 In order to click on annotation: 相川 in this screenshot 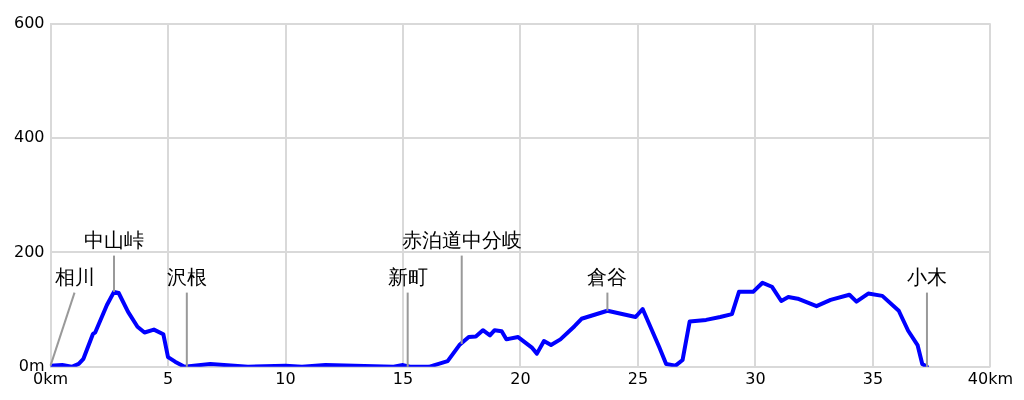, I will do `click(74, 276)`.